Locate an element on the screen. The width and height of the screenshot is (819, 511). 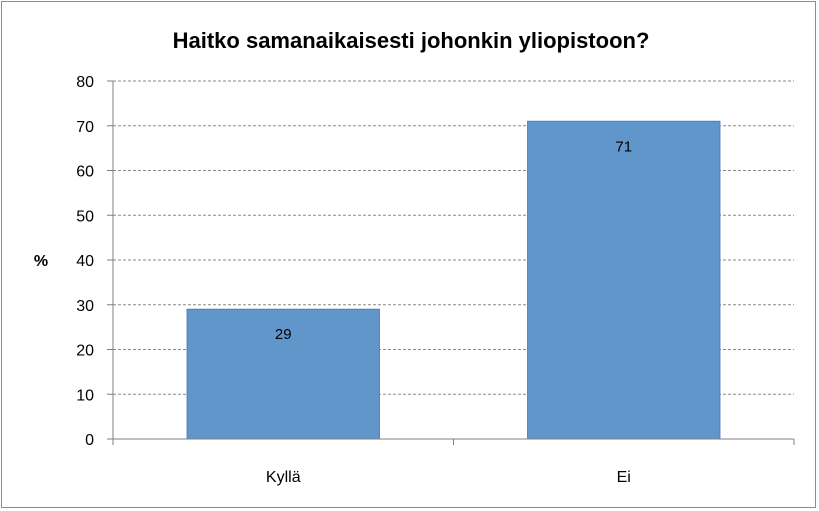
y-tick-label: 10 is located at coordinates (85, 395).